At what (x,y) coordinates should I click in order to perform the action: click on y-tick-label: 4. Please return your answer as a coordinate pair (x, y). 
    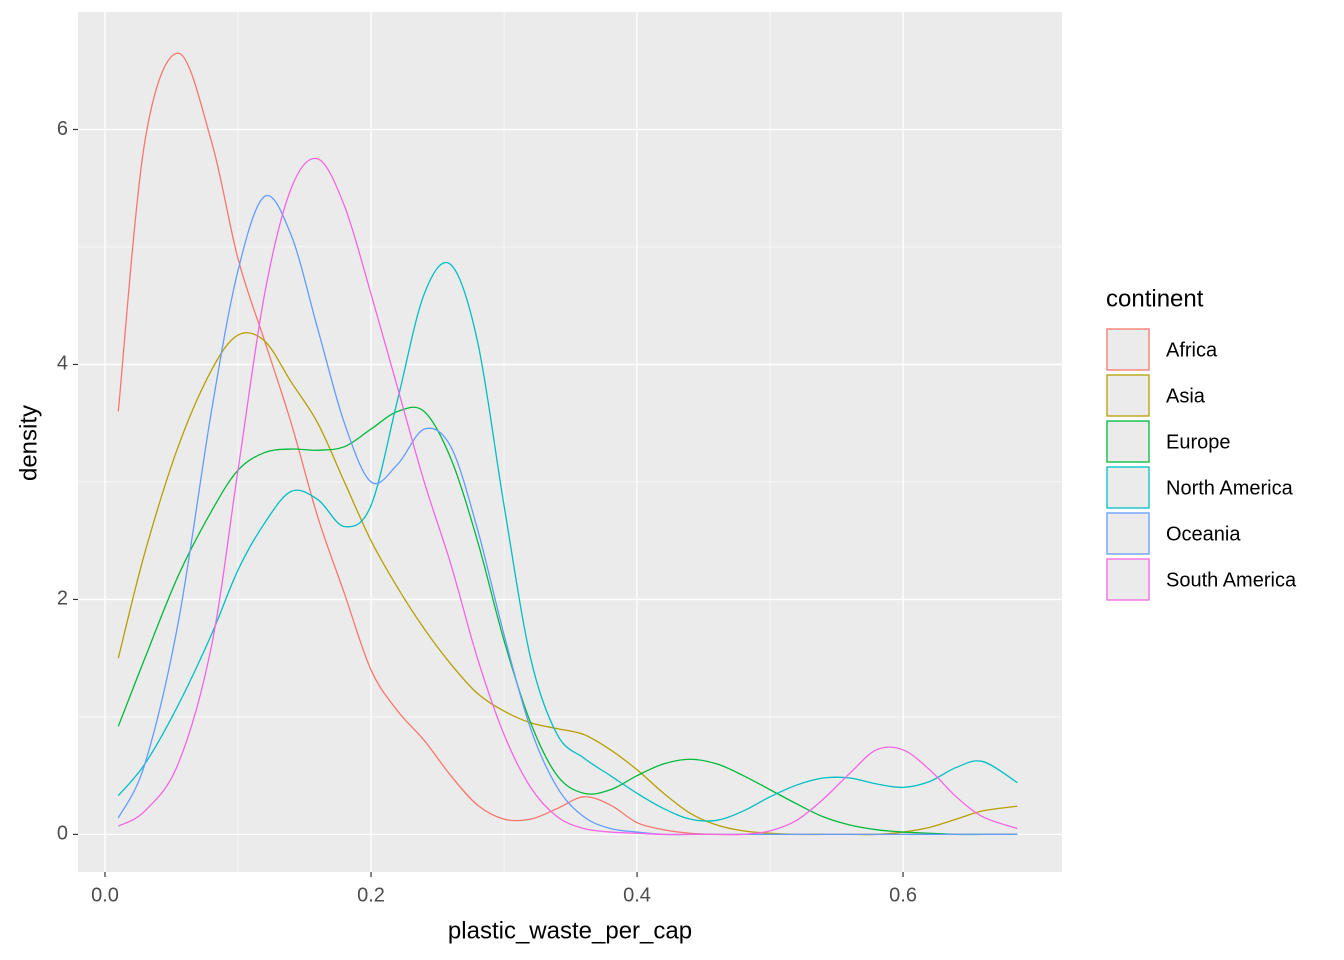
    Looking at the image, I should click on (62, 364).